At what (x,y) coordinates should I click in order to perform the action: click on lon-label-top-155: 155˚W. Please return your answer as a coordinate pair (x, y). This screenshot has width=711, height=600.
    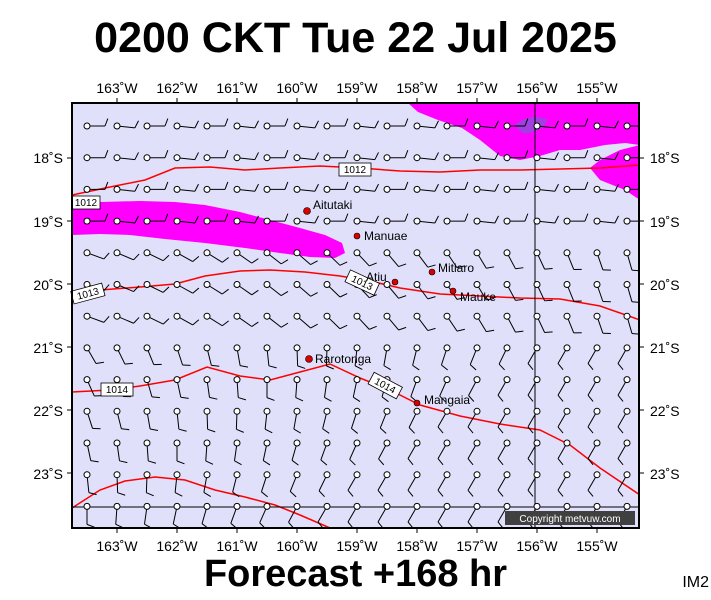
    Looking at the image, I should click on (597, 88).